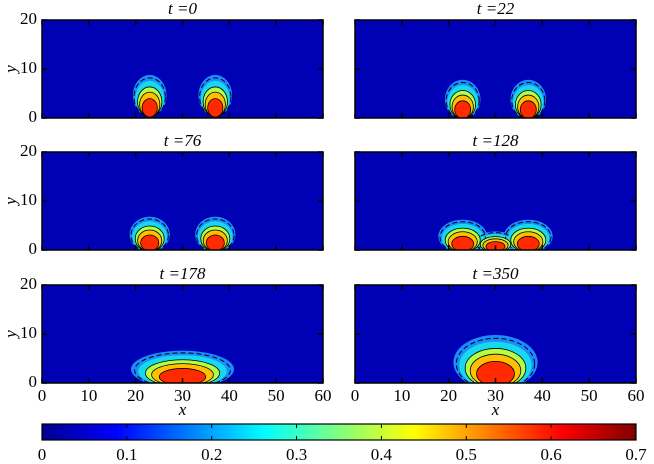 This screenshot has height=464, width=654. Describe the element at coordinates (382, 454) in the screenshot. I see `colorbar-tick-label: 0.4` at that location.